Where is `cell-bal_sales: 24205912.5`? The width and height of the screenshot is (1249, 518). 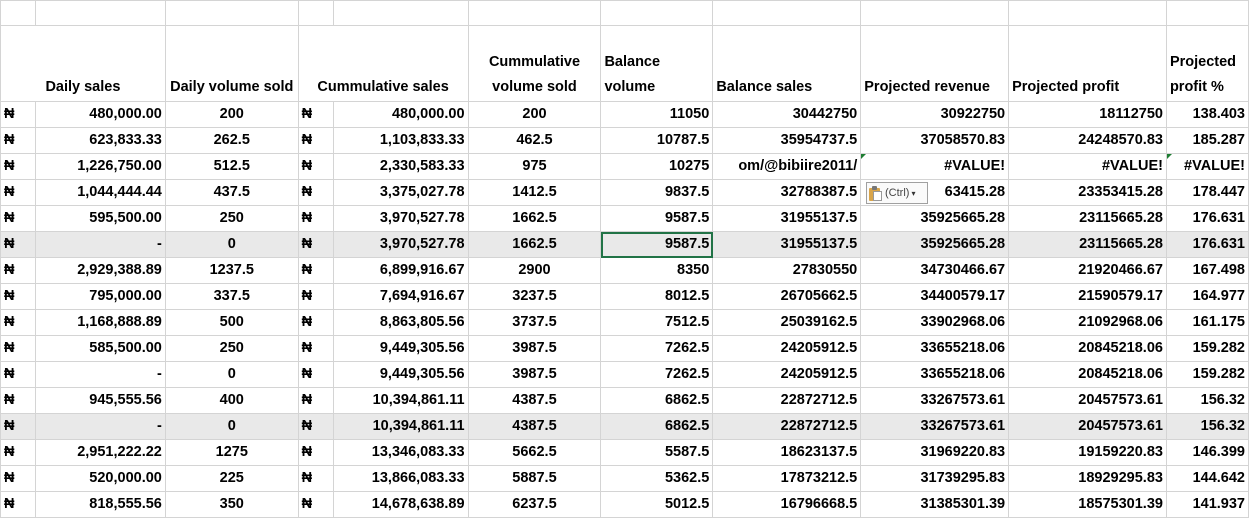 cell-bal_sales: 24205912.5 is located at coordinates (787, 374).